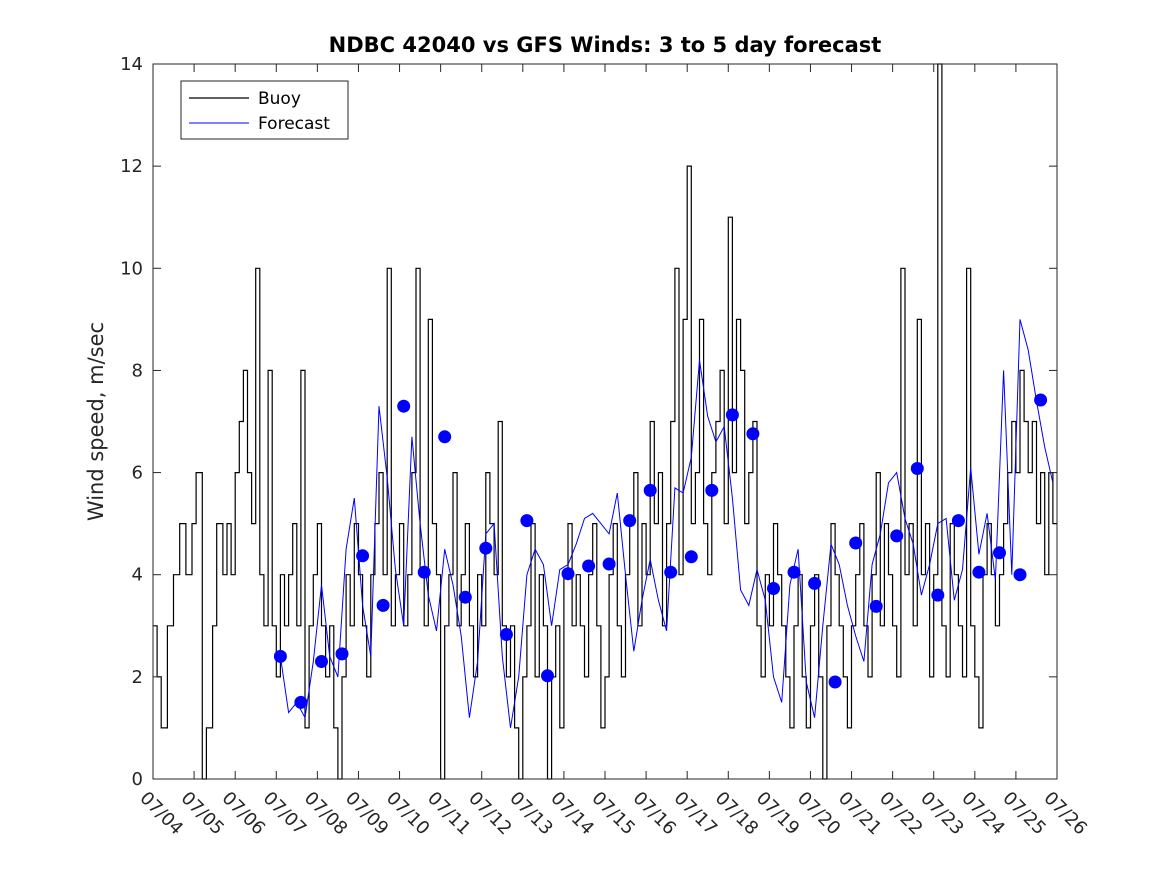 The image size is (1167, 875). I want to click on y-tick-label: 14, so click(131, 64).